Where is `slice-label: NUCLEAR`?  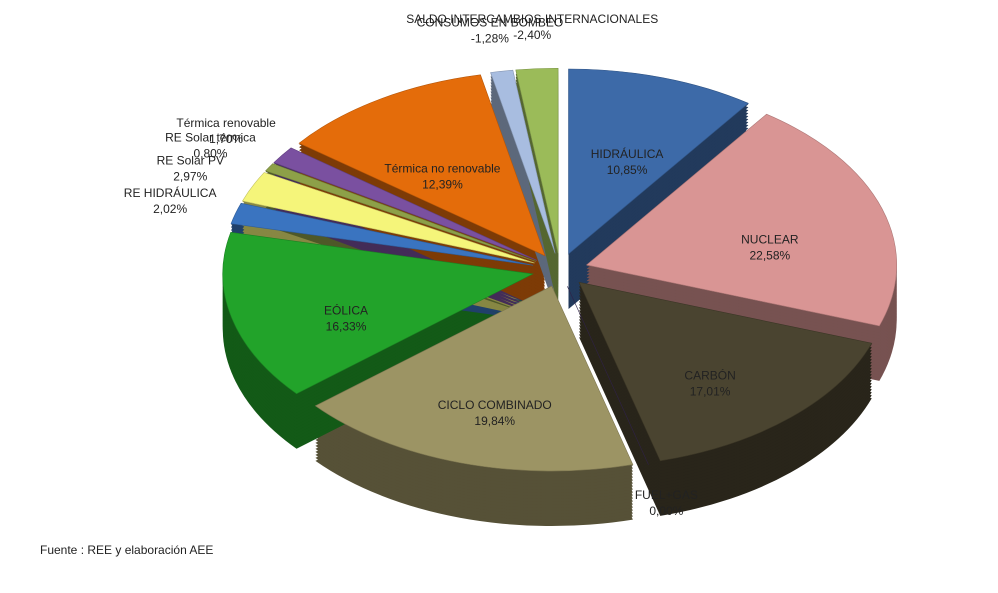
slice-label: NUCLEAR is located at coordinates (770, 240).